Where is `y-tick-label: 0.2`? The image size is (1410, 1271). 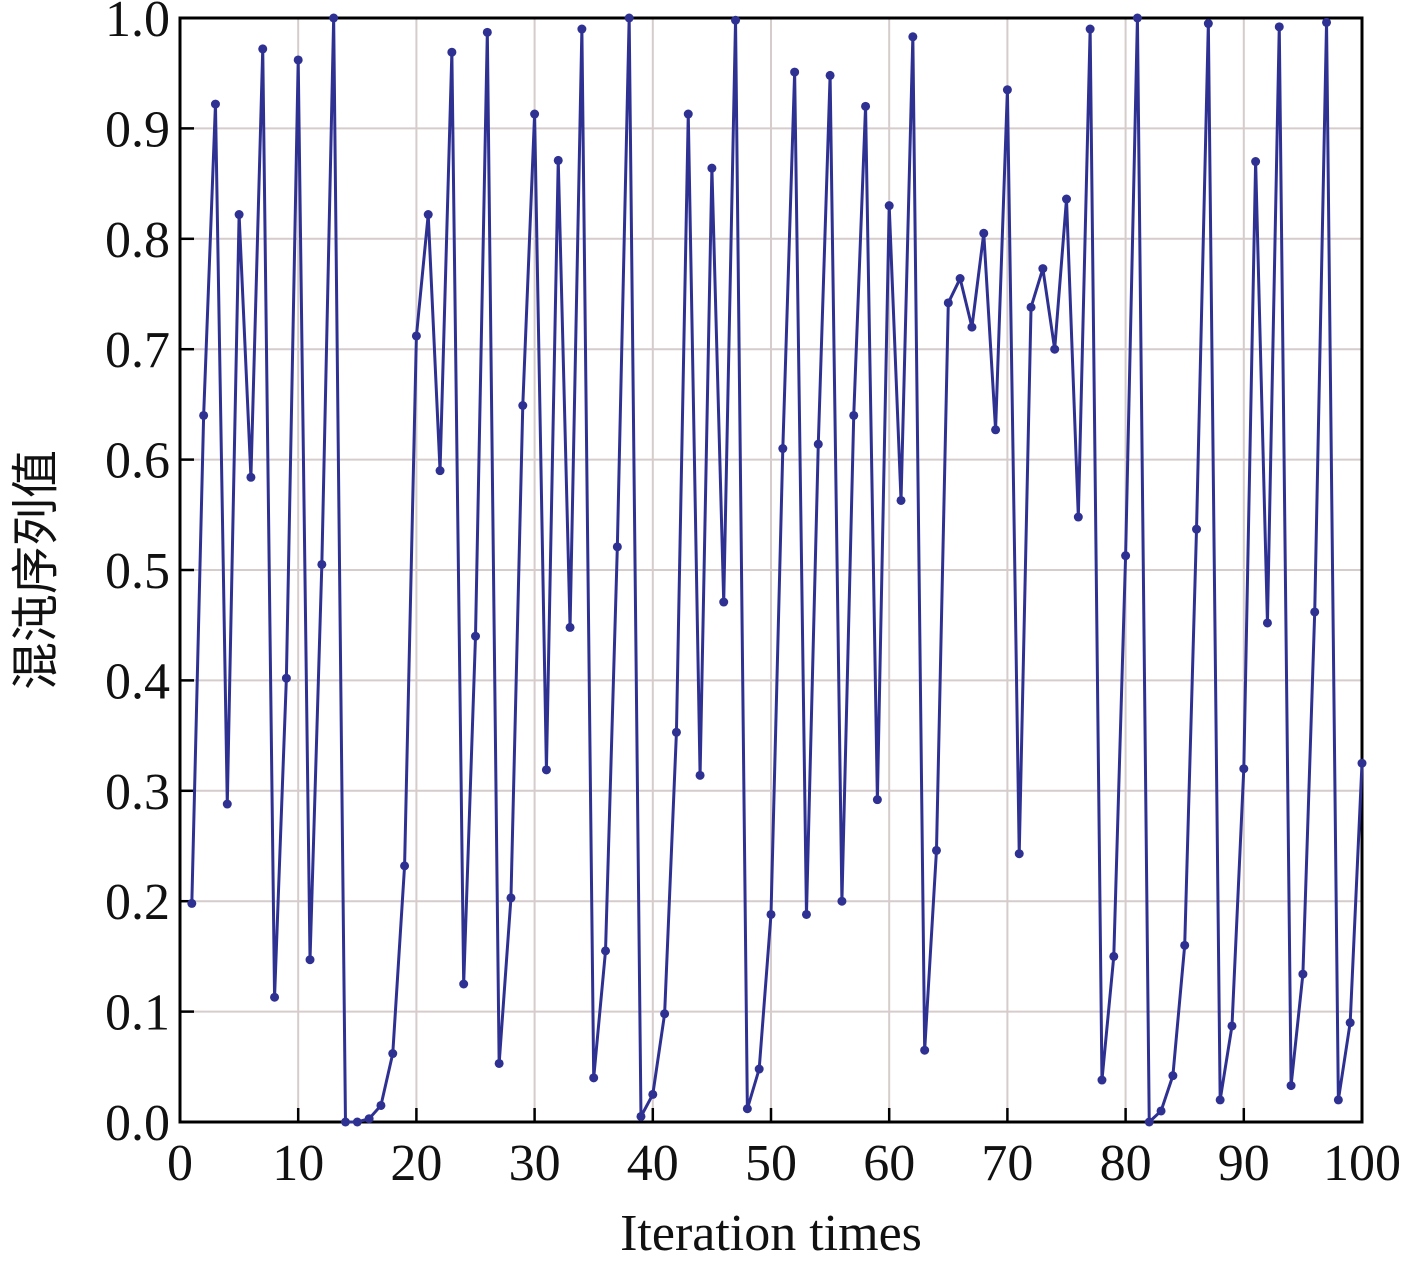
y-tick-label: 0.2 is located at coordinates (137, 902).